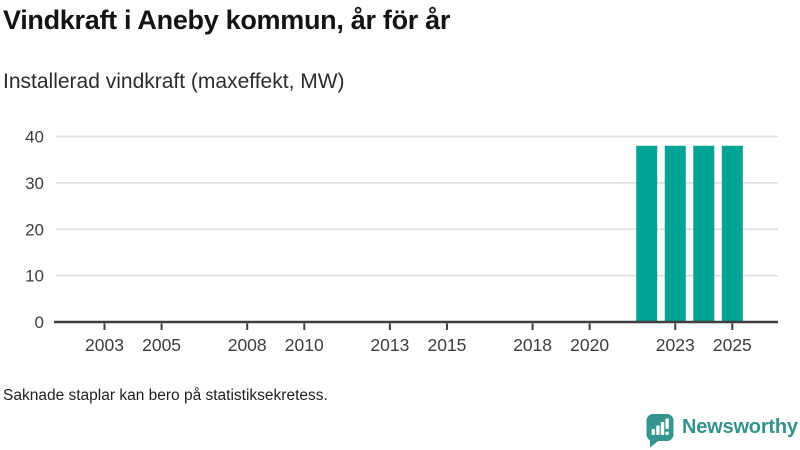  What do you see at coordinates (732, 233) in the screenshot?
I see `bar-2025` at bounding box center [732, 233].